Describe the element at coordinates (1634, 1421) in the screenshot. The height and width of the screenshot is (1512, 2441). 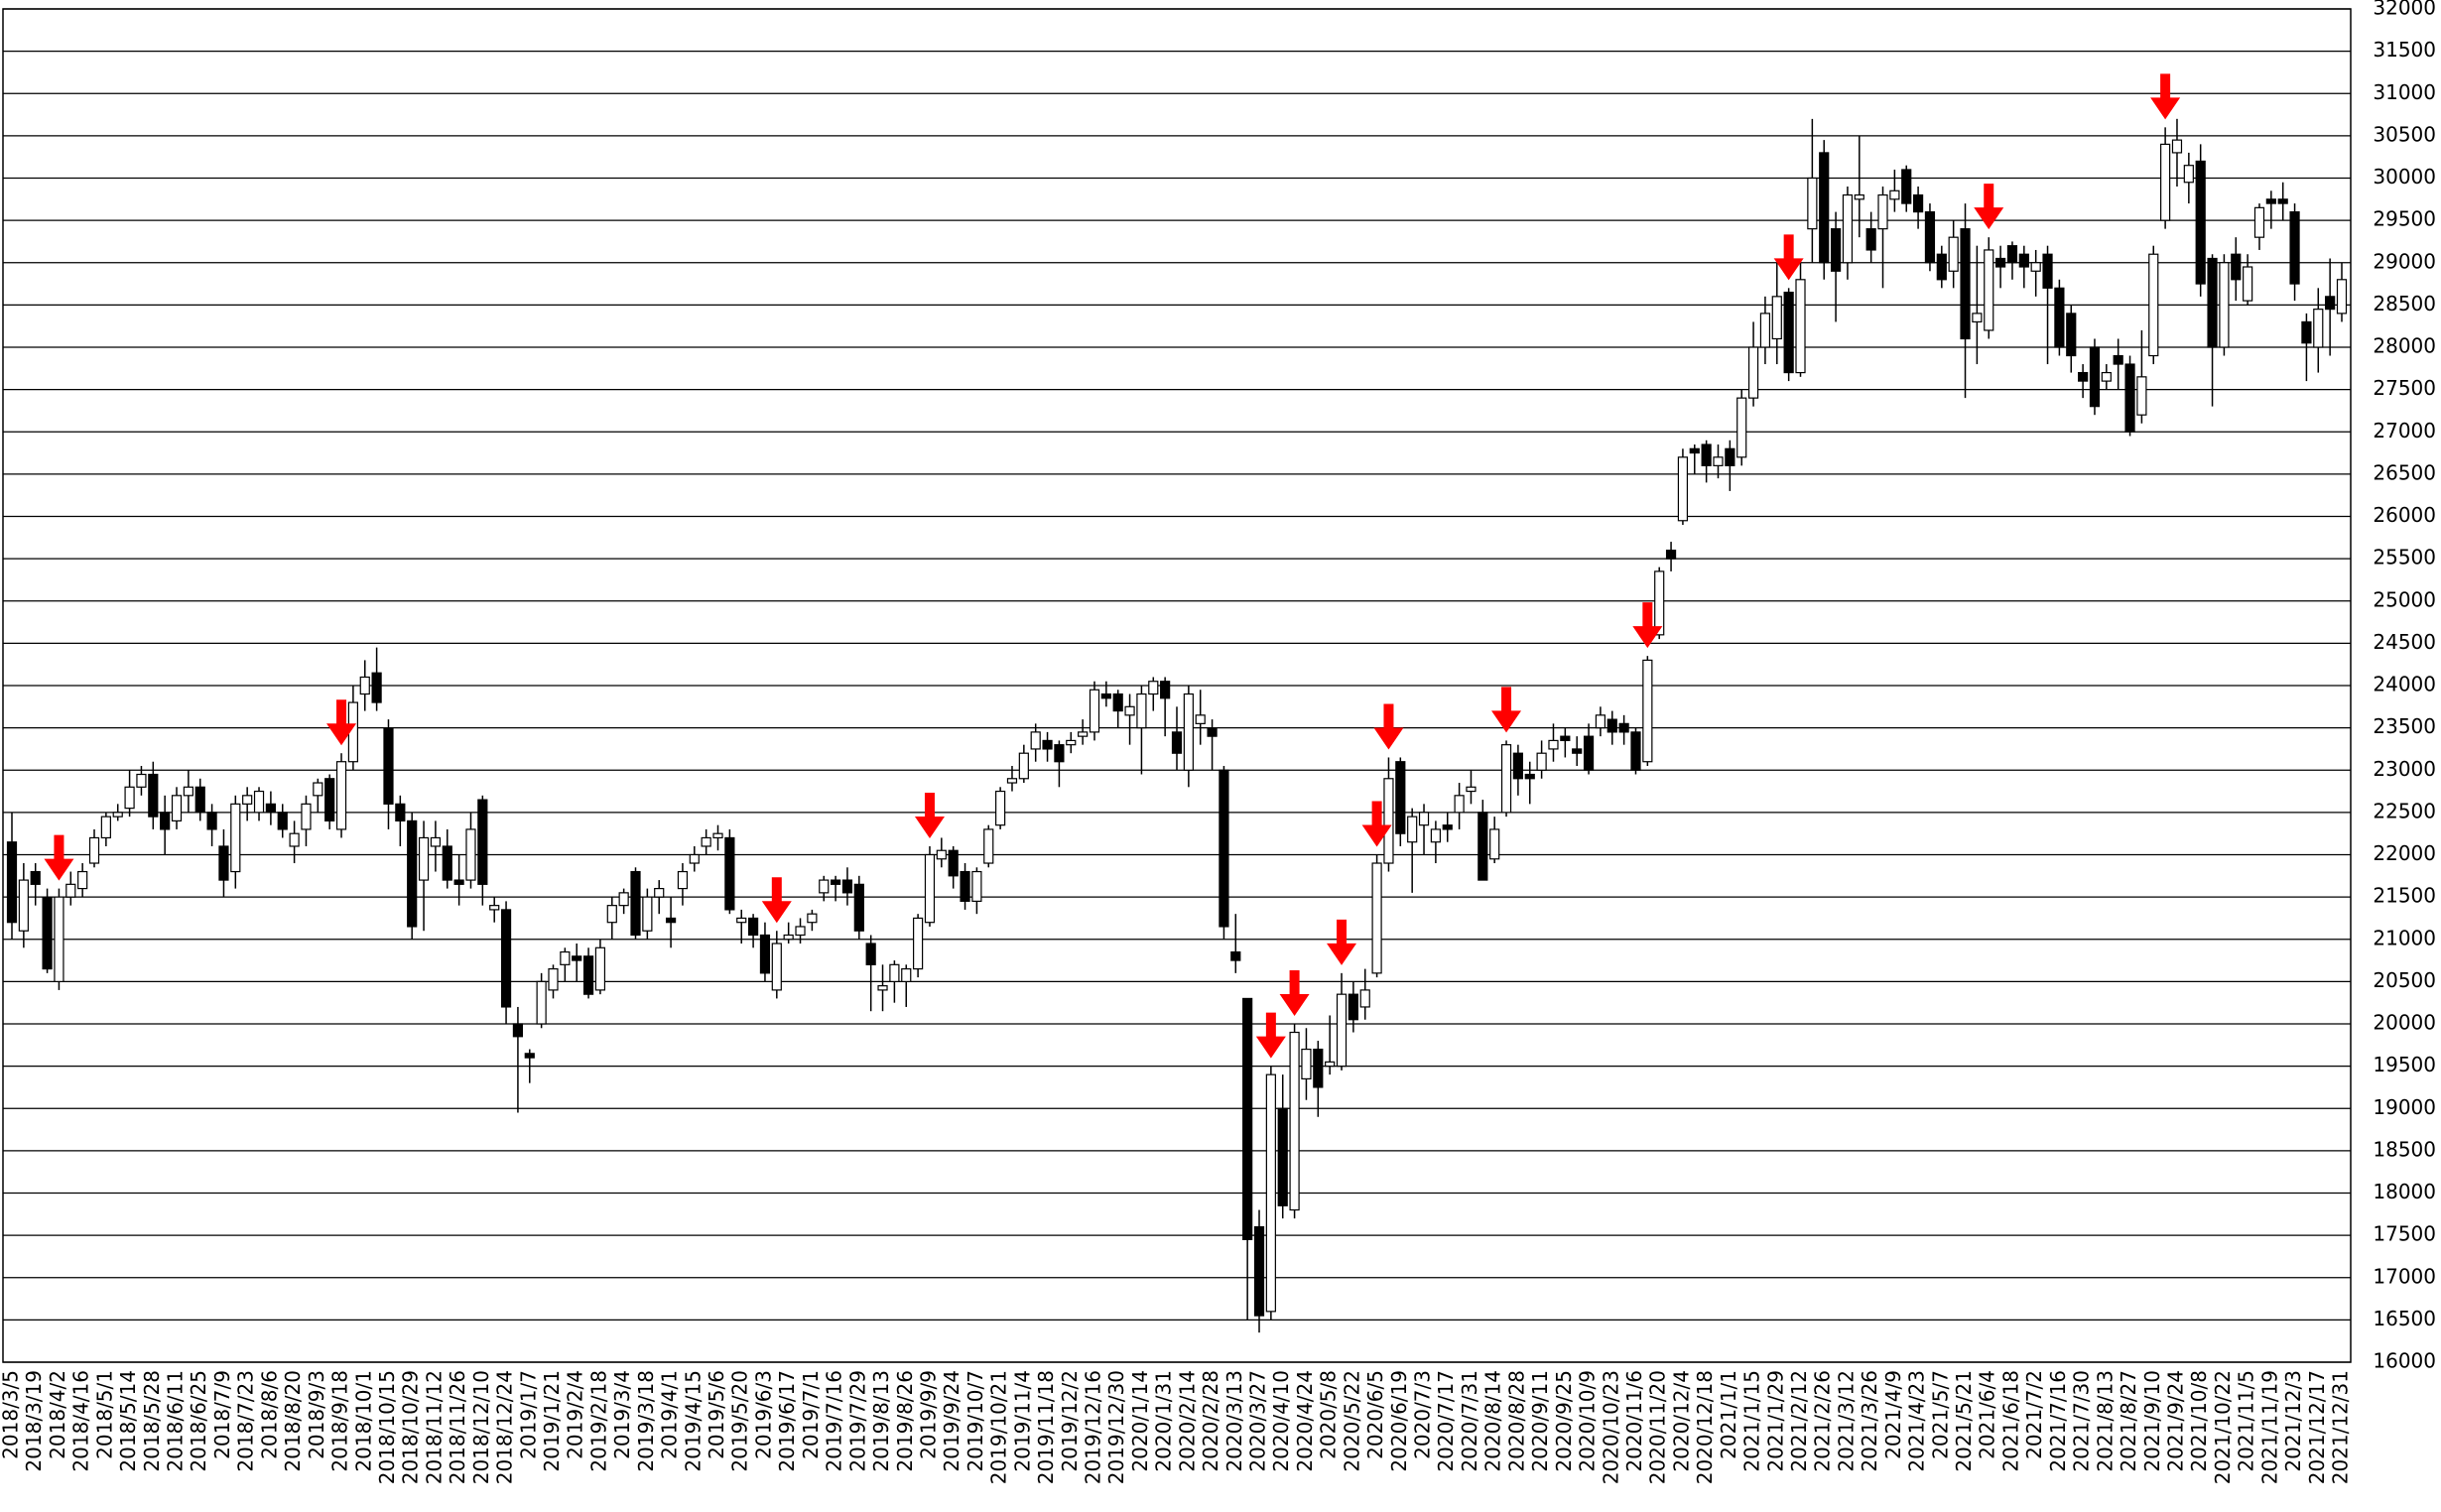
I see `x-tick-label: 2020/11/6` at that location.